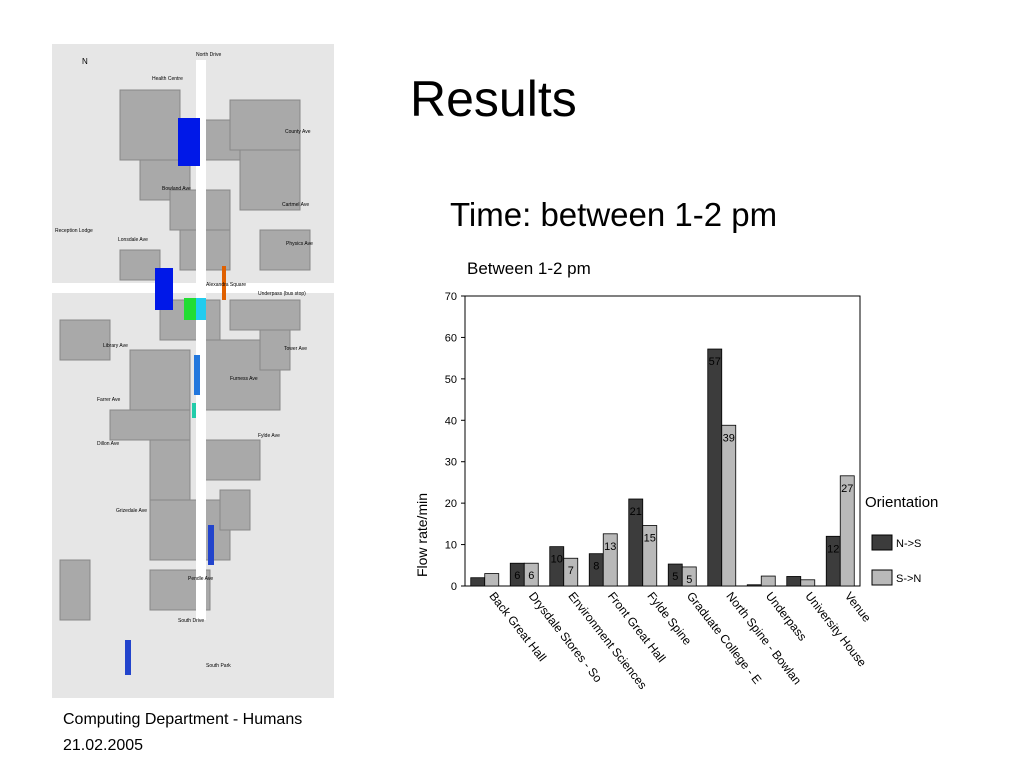 This screenshot has width=1024, height=773. Describe the element at coordinates (218, 666) in the screenshot. I see `map-label: South Park` at that location.